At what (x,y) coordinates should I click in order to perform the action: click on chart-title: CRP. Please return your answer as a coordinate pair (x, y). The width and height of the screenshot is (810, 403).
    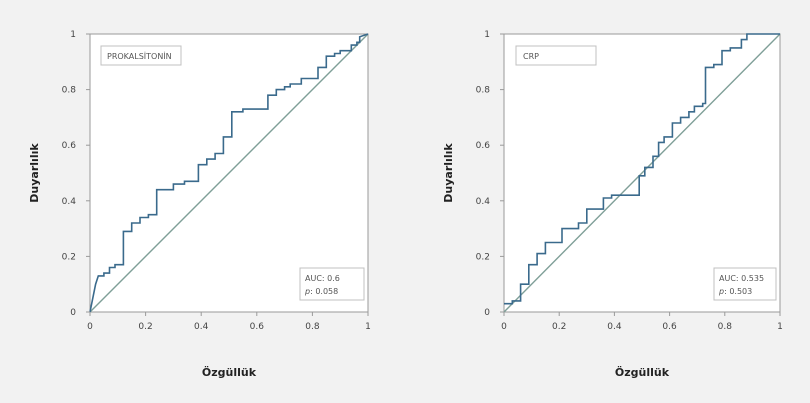
    Looking at the image, I should click on (531, 56).